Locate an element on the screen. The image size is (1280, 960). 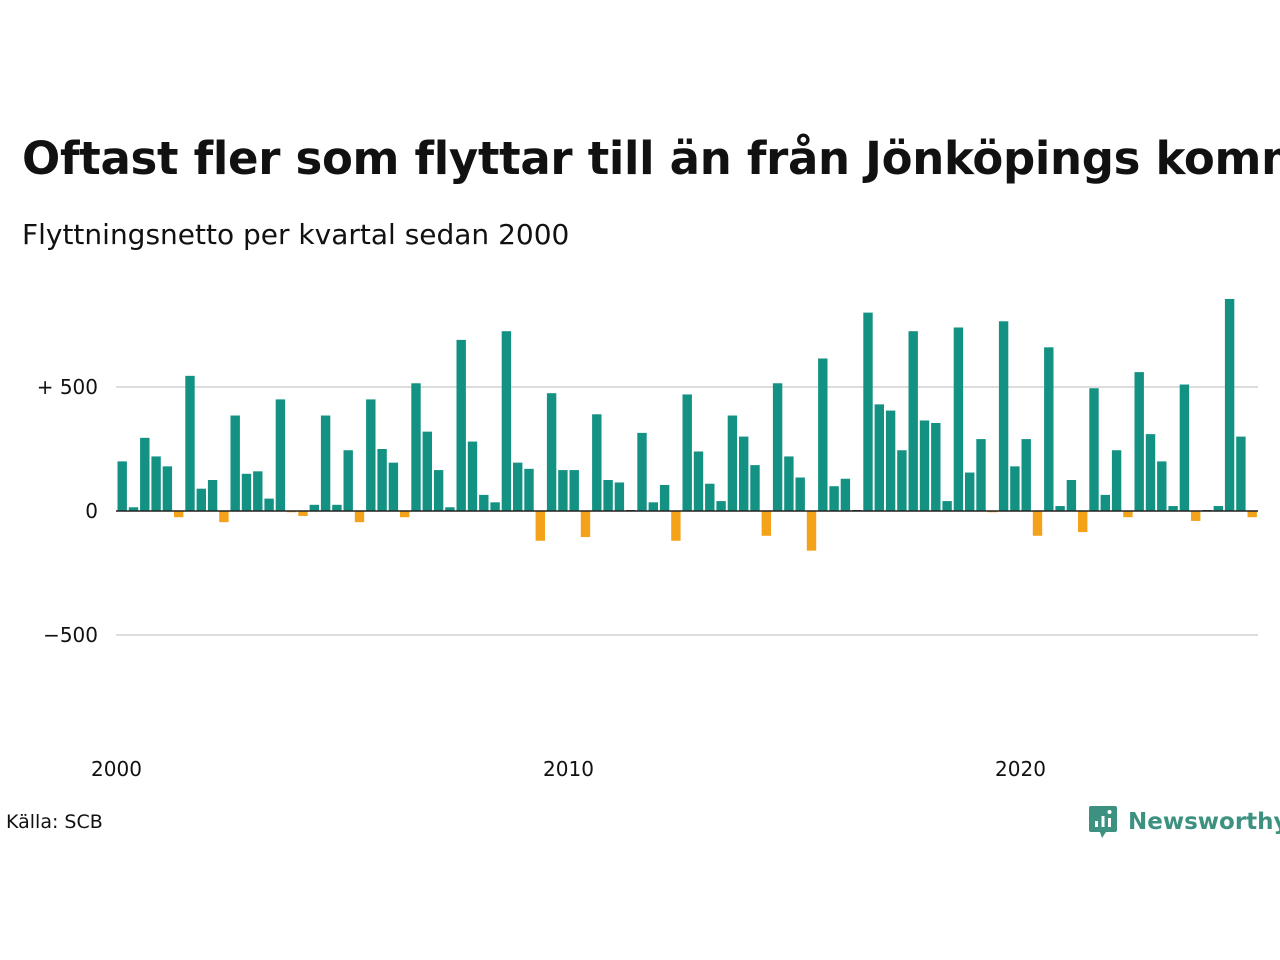
chart-subtitle: Flyttningsnetto per kvartal sedan 2000 is located at coordinates (296, 234).